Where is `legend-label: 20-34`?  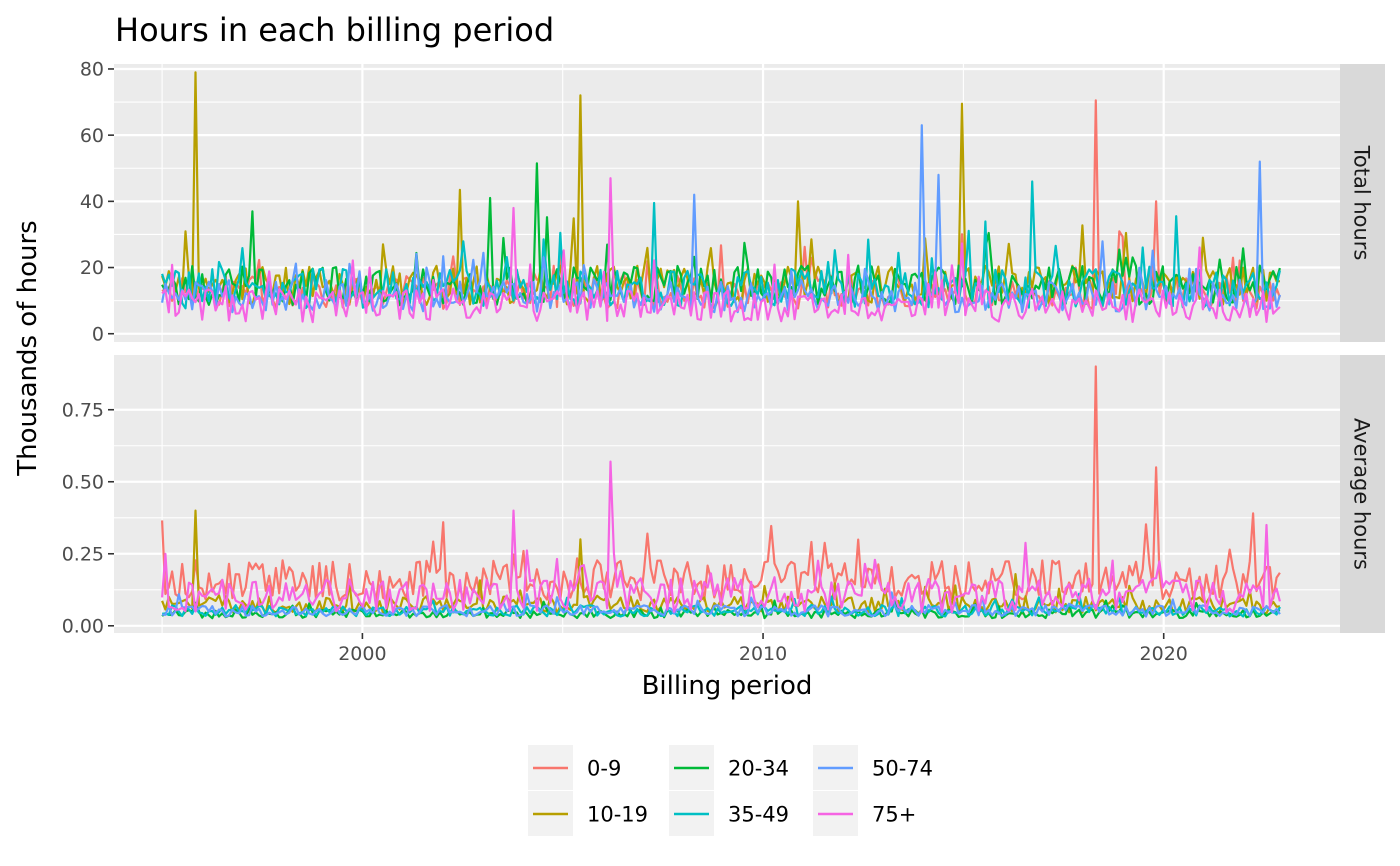 legend-label: 20-34 is located at coordinates (758, 768).